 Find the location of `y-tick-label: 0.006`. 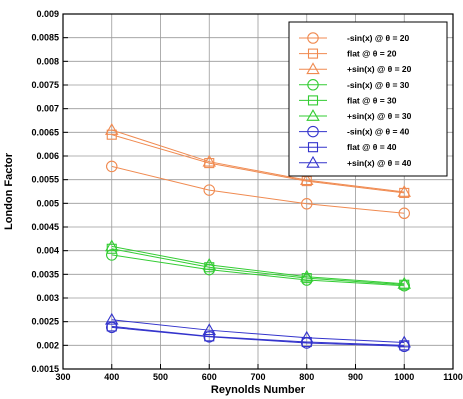

y-tick-label: 0.006 is located at coordinates (47, 156).